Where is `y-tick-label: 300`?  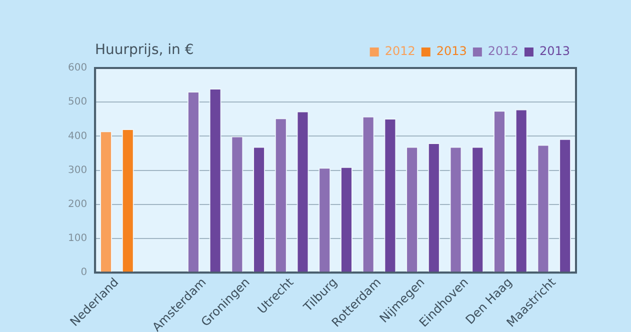 y-tick-label: 300 is located at coordinates (78, 170).